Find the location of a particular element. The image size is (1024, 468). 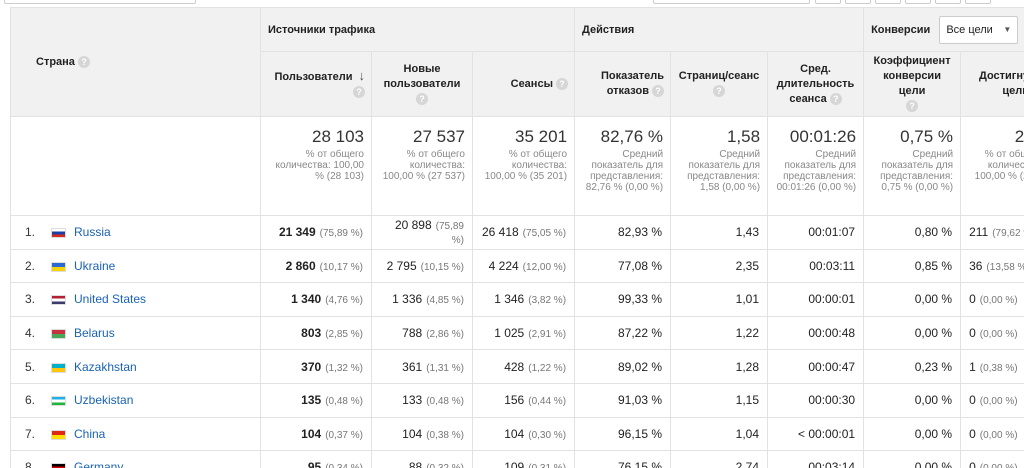

sessions-column-header: Сеансы ? is located at coordinates (523, 84).